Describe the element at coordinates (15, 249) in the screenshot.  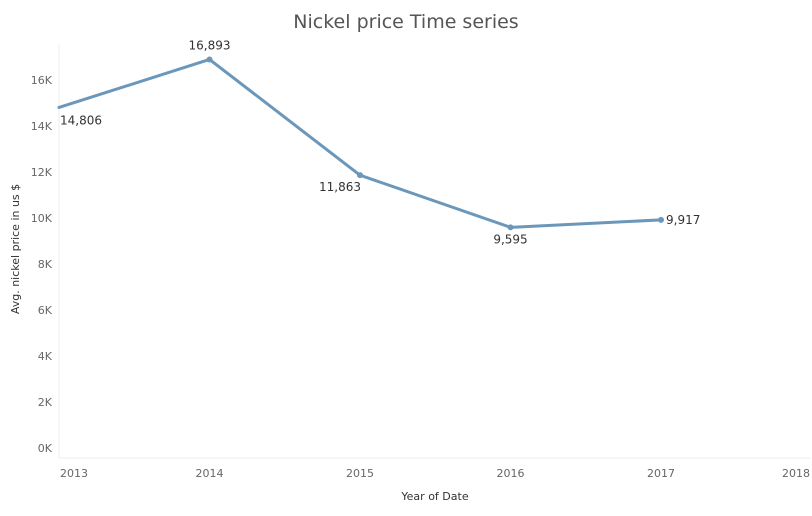
I see `y-axis-label: Avg. nickel price in us $` at that location.